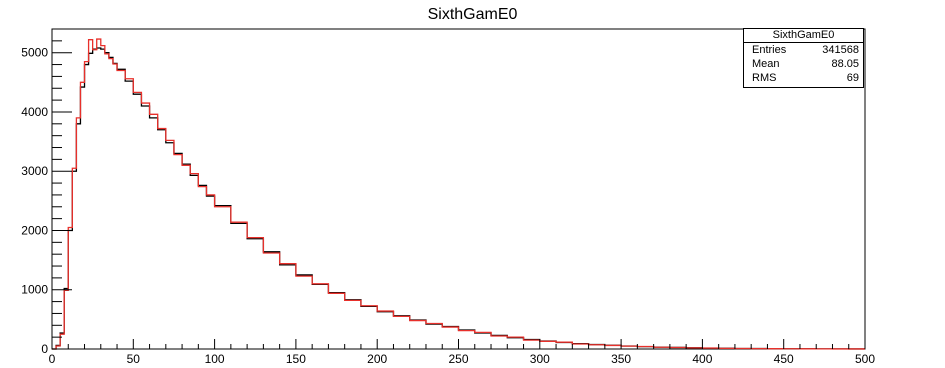 The height and width of the screenshot is (368, 945). I want to click on x-tick-label: 250, so click(458, 359).